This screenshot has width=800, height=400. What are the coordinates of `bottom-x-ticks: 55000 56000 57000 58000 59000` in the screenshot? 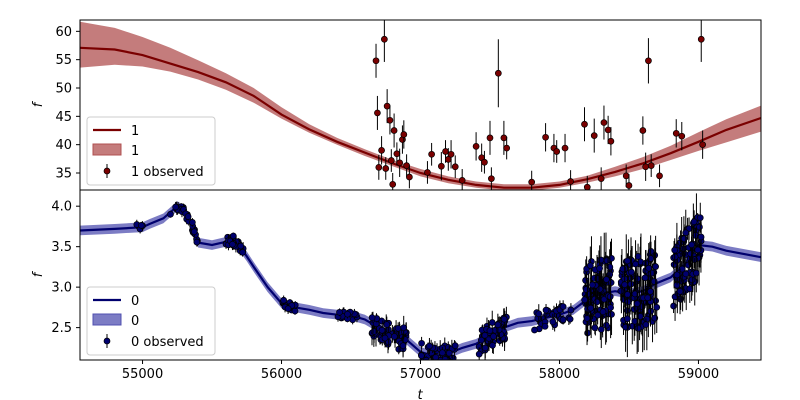 It's located at (420, 371).